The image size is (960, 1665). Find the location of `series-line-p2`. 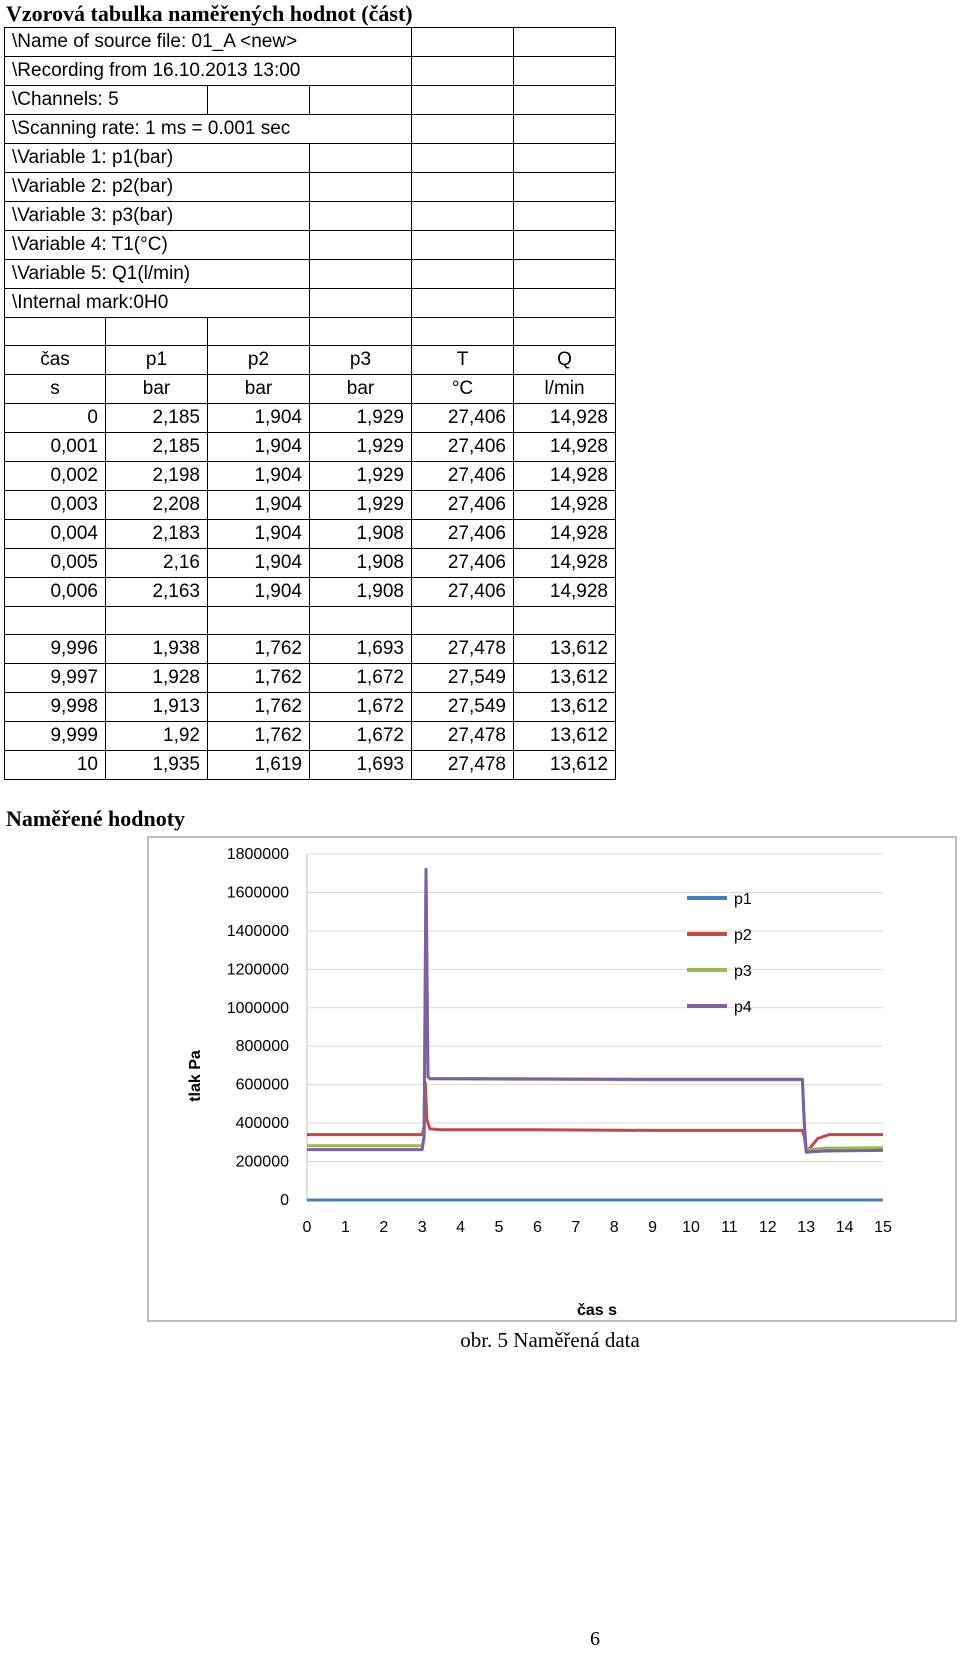

series-line-p2 is located at coordinates (595, 1116).